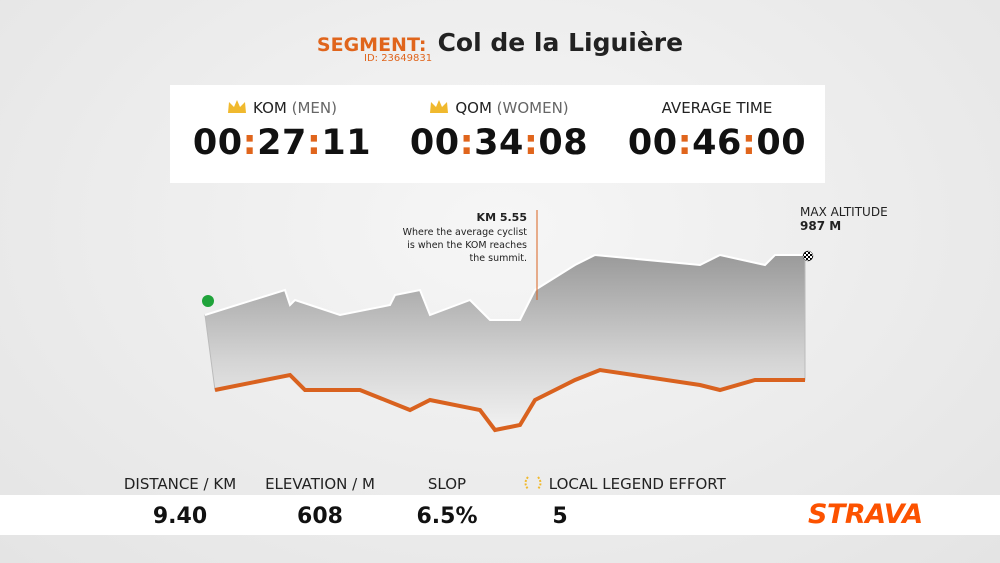 The width and height of the screenshot is (1000, 563). I want to click on segment-name: Col de la Liguière, so click(560, 42).